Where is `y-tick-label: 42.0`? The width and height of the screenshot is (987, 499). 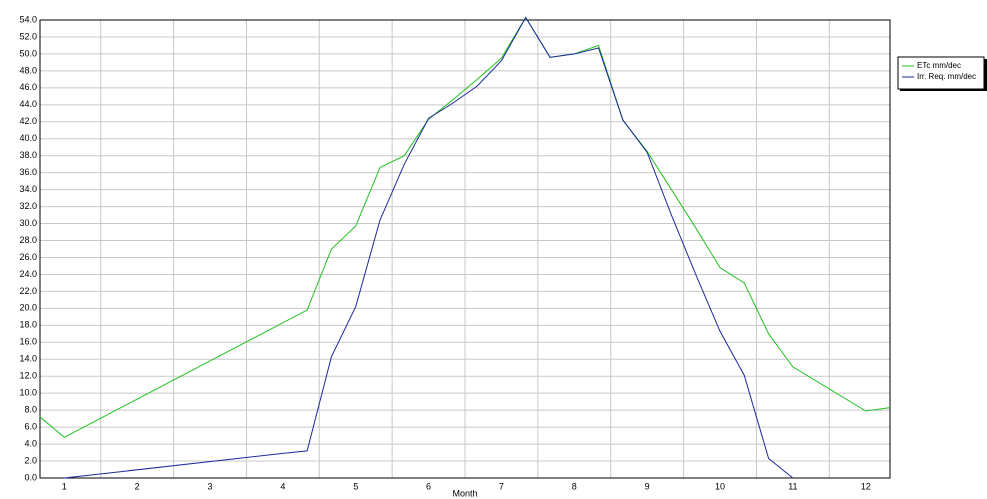 y-tick-label: 42.0 is located at coordinates (28, 121).